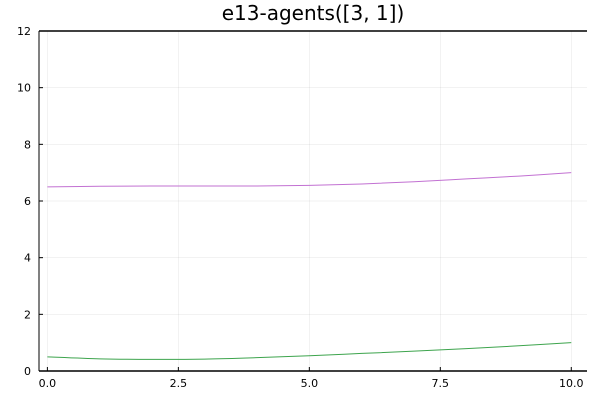 The width and height of the screenshot is (600, 400). What do you see at coordinates (48, 383) in the screenshot?
I see `x-tick-label: 0.0` at bounding box center [48, 383].